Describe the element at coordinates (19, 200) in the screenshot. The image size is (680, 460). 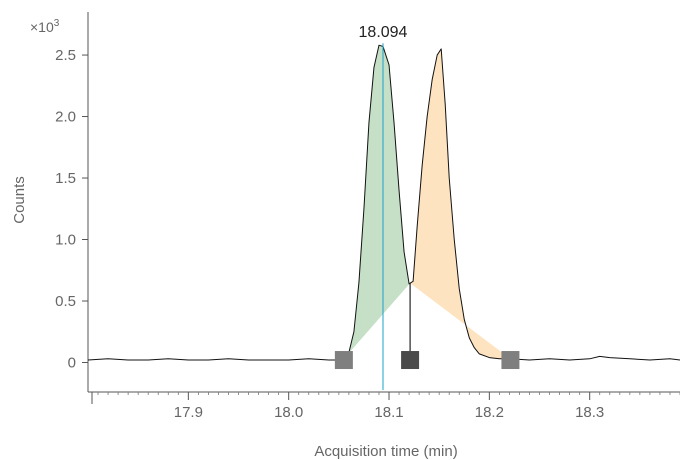
I see `y-axis-title: Counts` at that location.